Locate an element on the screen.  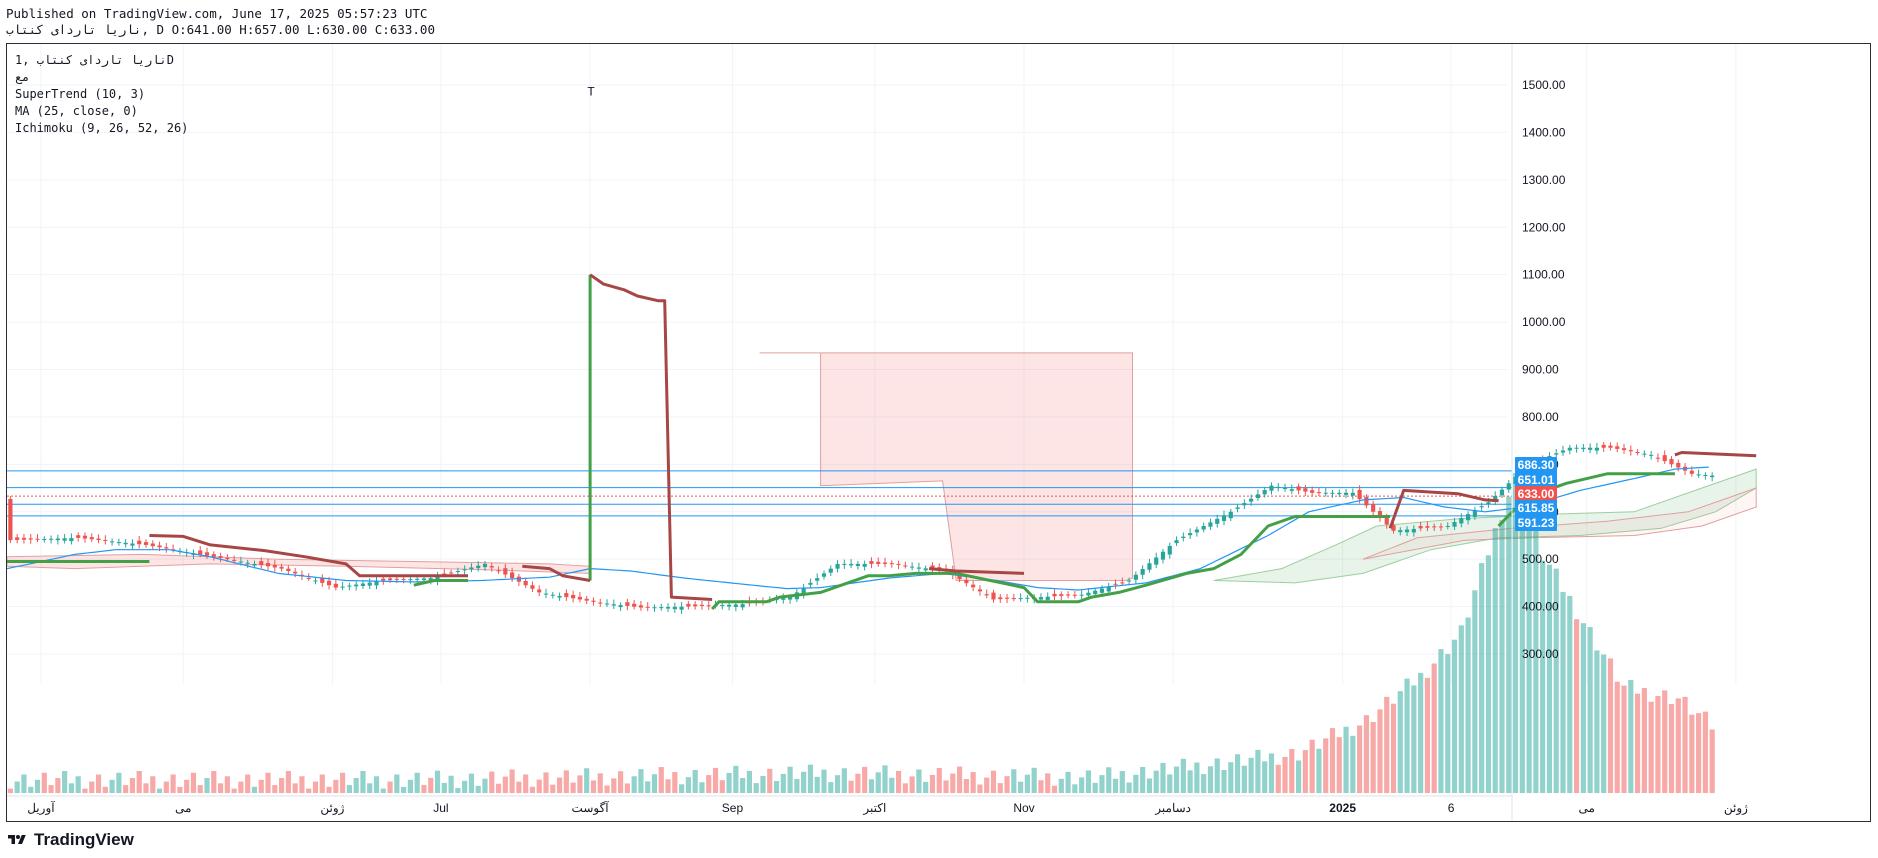
supertrend-legend: SuperTrend (10, 3) is located at coordinates (80, 94).